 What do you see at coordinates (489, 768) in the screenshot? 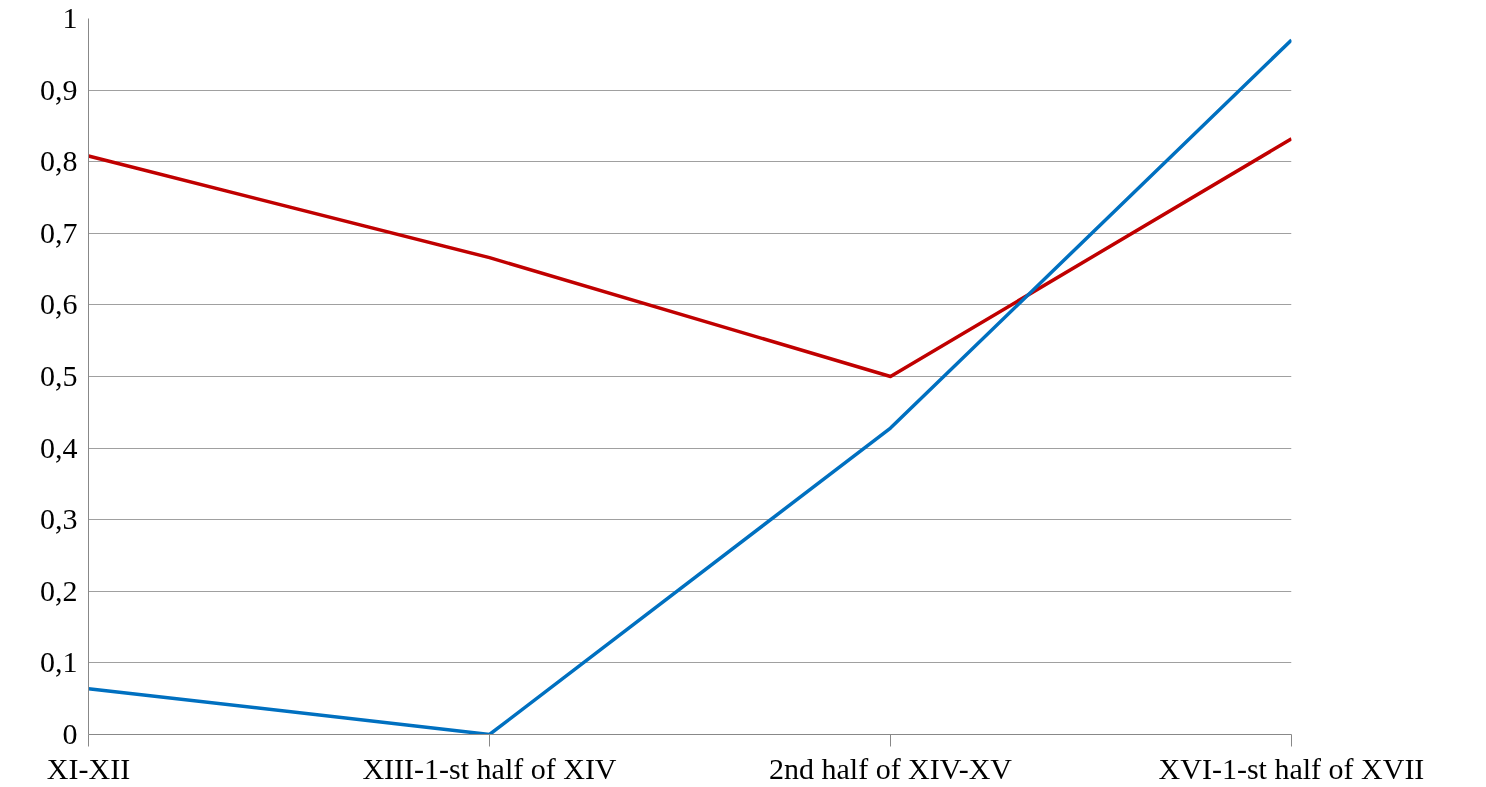
I see `x-tick-label: XIII-1-st half of XIV` at bounding box center [489, 768].